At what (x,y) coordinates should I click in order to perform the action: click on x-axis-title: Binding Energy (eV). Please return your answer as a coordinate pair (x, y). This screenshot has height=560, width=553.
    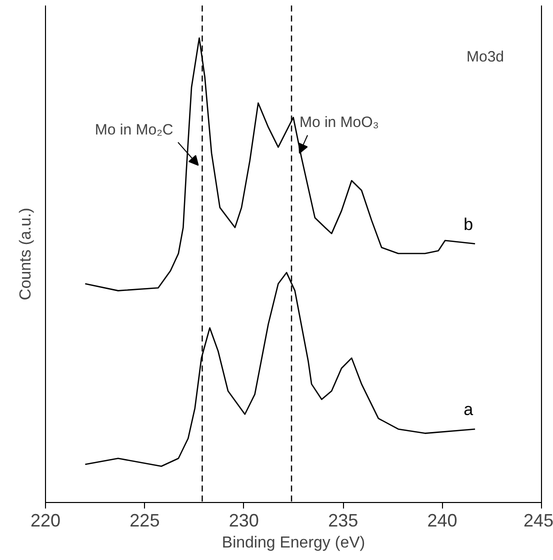
    Looking at the image, I should click on (294, 543).